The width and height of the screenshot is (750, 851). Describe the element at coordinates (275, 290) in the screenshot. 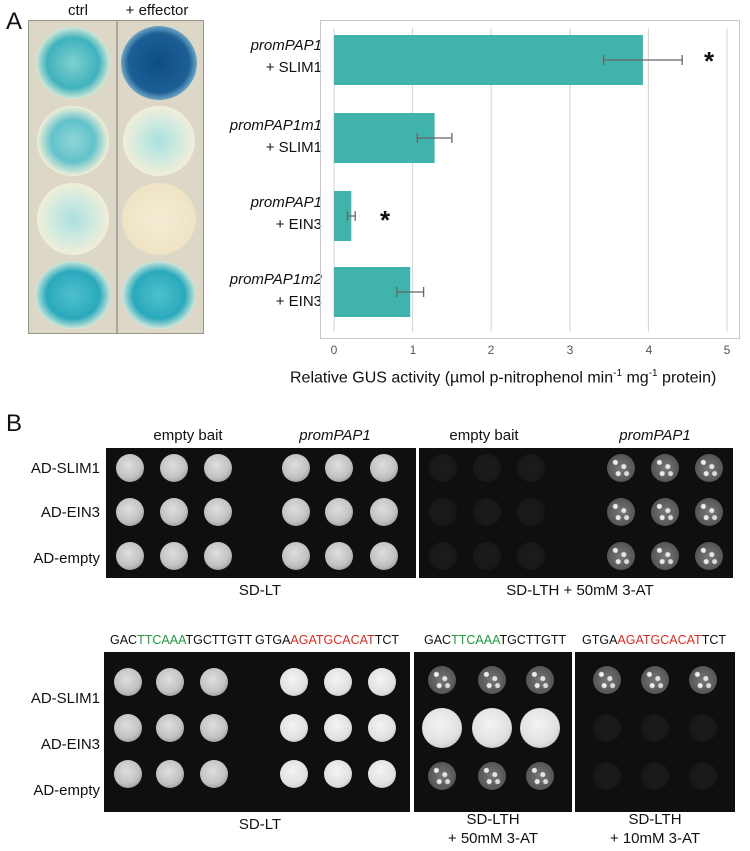

I see `bar-label-4: promPAP1m2 + EIN3` at that location.